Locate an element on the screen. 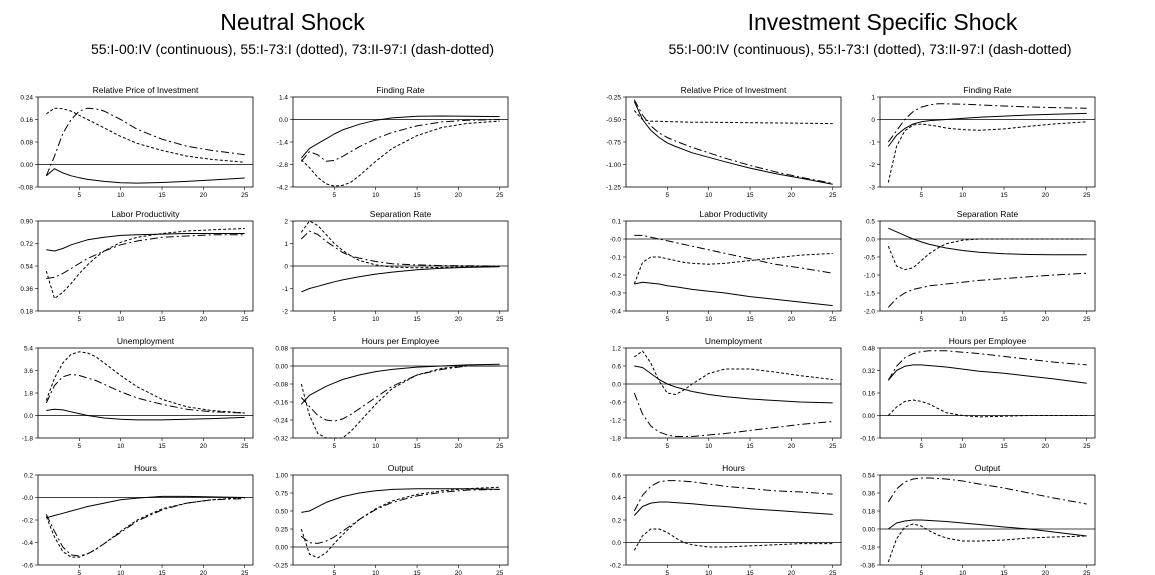 This screenshot has height=575, width=1155. y-tick-label: -3 is located at coordinates (872, 188).